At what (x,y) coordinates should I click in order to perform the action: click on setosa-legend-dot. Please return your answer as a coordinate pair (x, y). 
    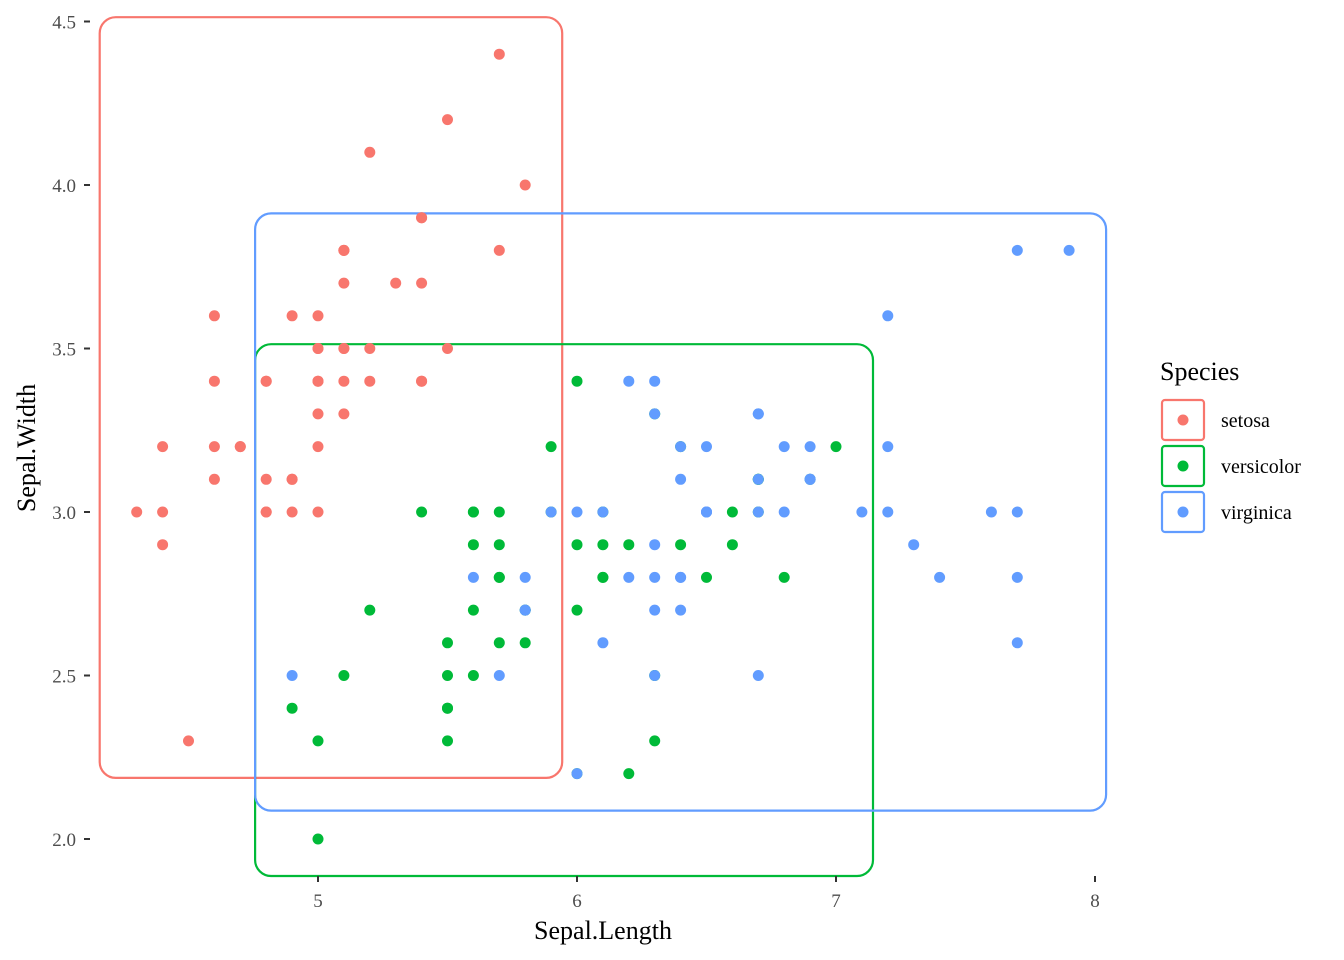
    Looking at the image, I should click on (1183, 420).